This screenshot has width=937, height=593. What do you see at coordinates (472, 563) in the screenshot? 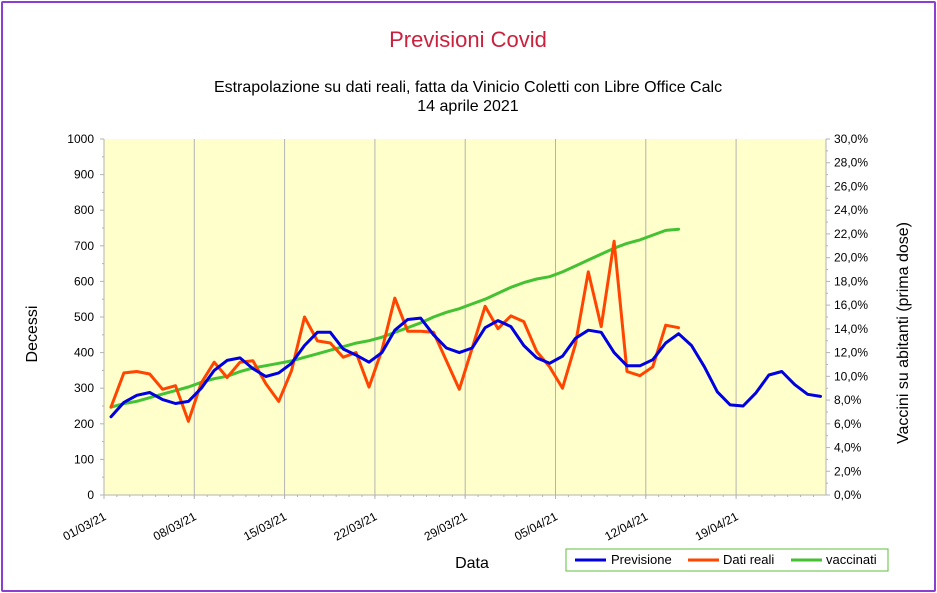
I see `x-axis-label: Data` at bounding box center [472, 563].